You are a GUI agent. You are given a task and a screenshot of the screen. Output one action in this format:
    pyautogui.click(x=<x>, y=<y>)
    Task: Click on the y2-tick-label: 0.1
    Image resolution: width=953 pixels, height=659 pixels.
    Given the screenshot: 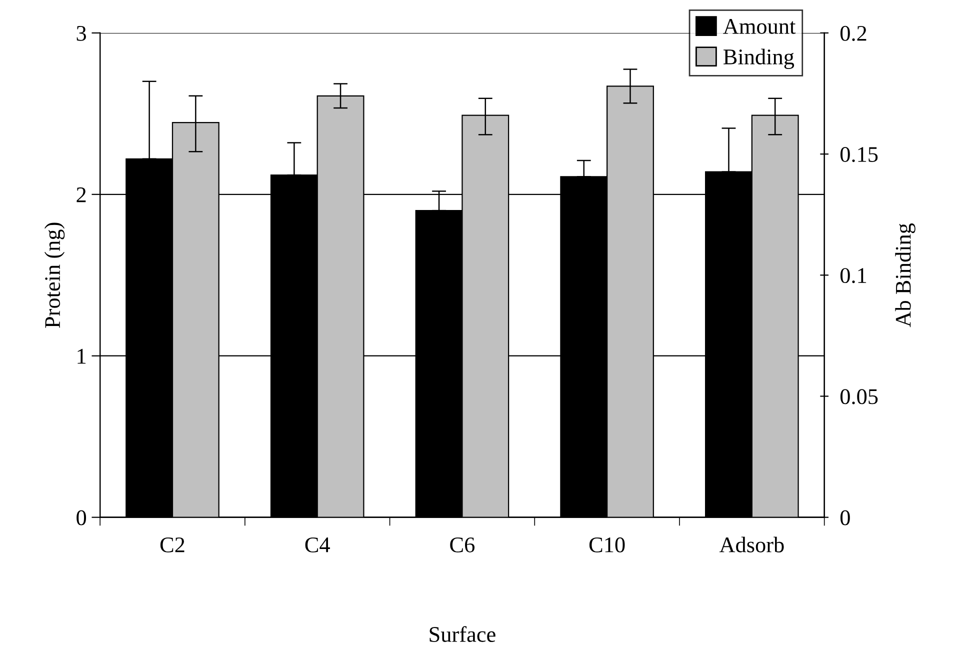 What is the action you would take?
    pyautogui.click(x=853, y=276)
    